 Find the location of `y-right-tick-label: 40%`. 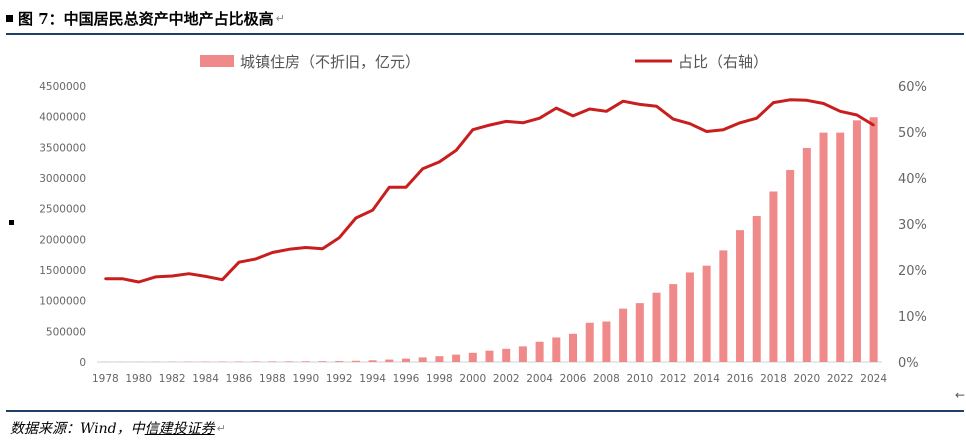

y-right-tick-label: 40% is located at coordinates (912, 179).